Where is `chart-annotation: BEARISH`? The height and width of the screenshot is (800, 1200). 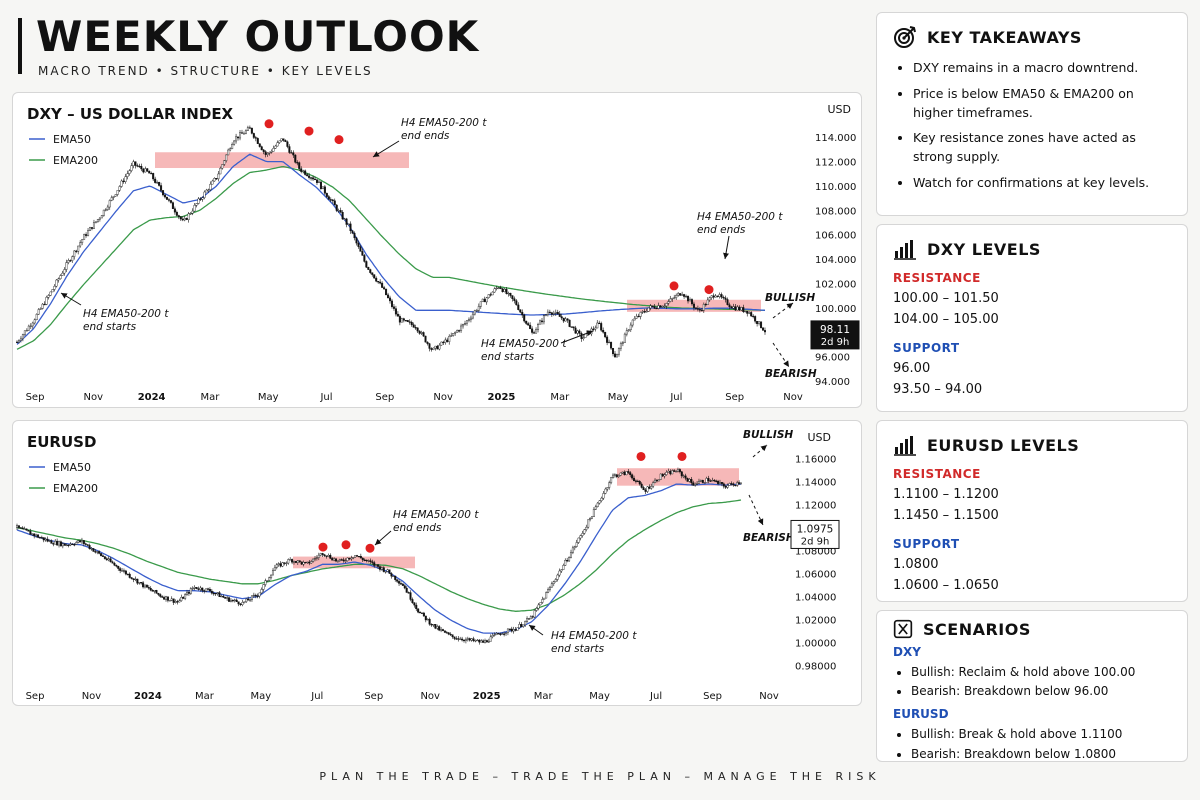
chart-annotation: BEARISH is located at coordinates (791, 374).